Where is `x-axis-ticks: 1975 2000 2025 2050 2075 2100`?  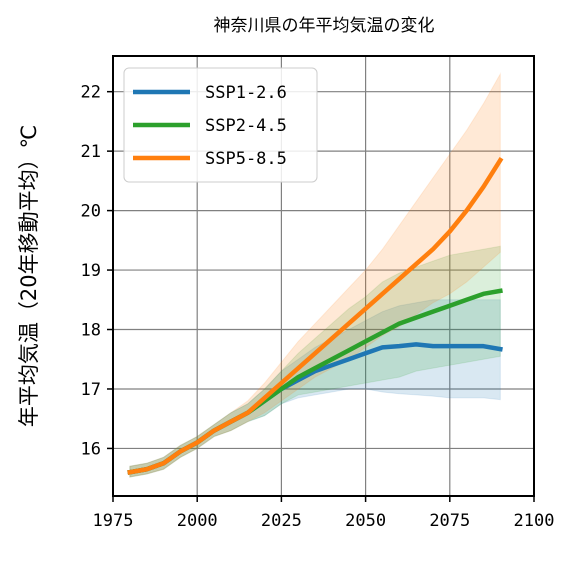 x-axis-ticks: 1975 2000 2025 2050 2075 2100 is located at coordinates (324, 513).